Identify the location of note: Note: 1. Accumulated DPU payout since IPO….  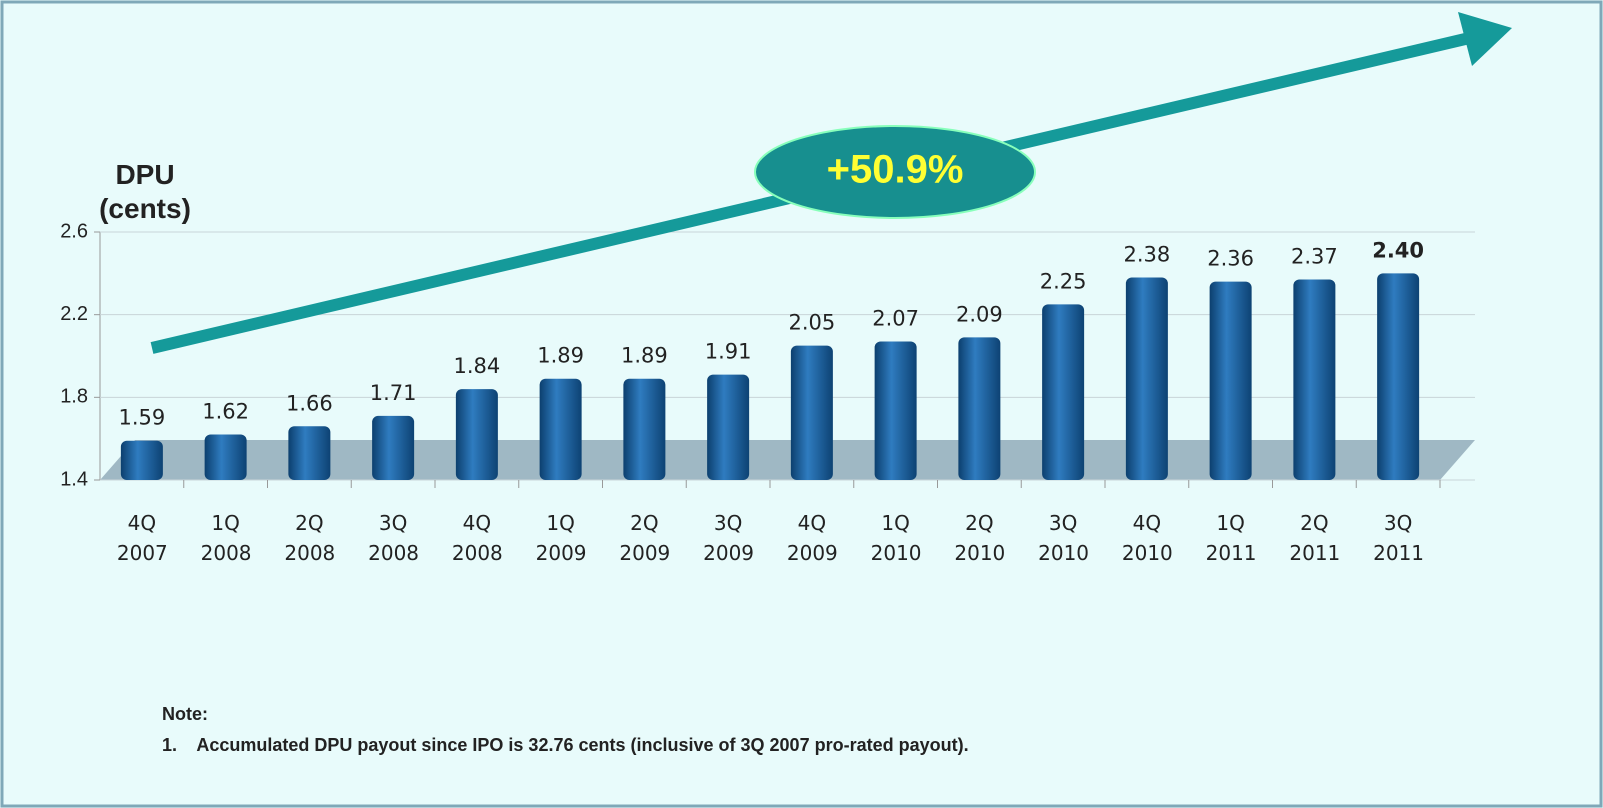
(565, 735).